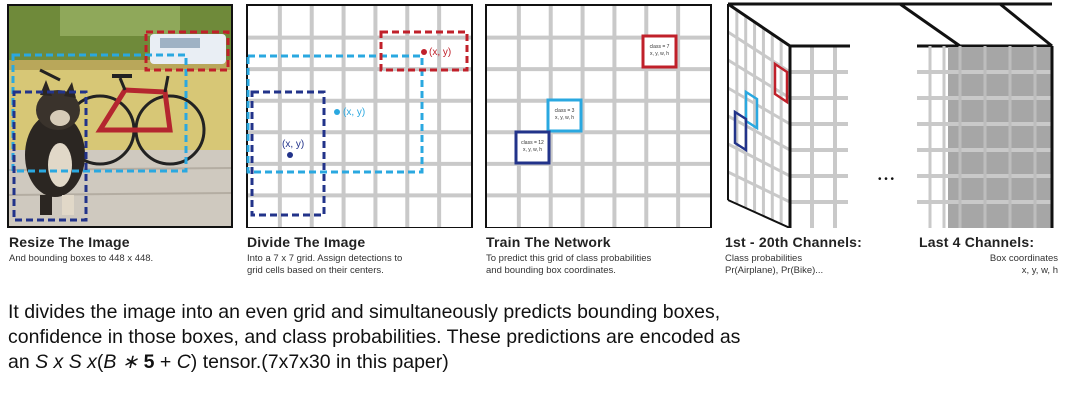  I want to click on panel-resize-image, so click(120, 116).